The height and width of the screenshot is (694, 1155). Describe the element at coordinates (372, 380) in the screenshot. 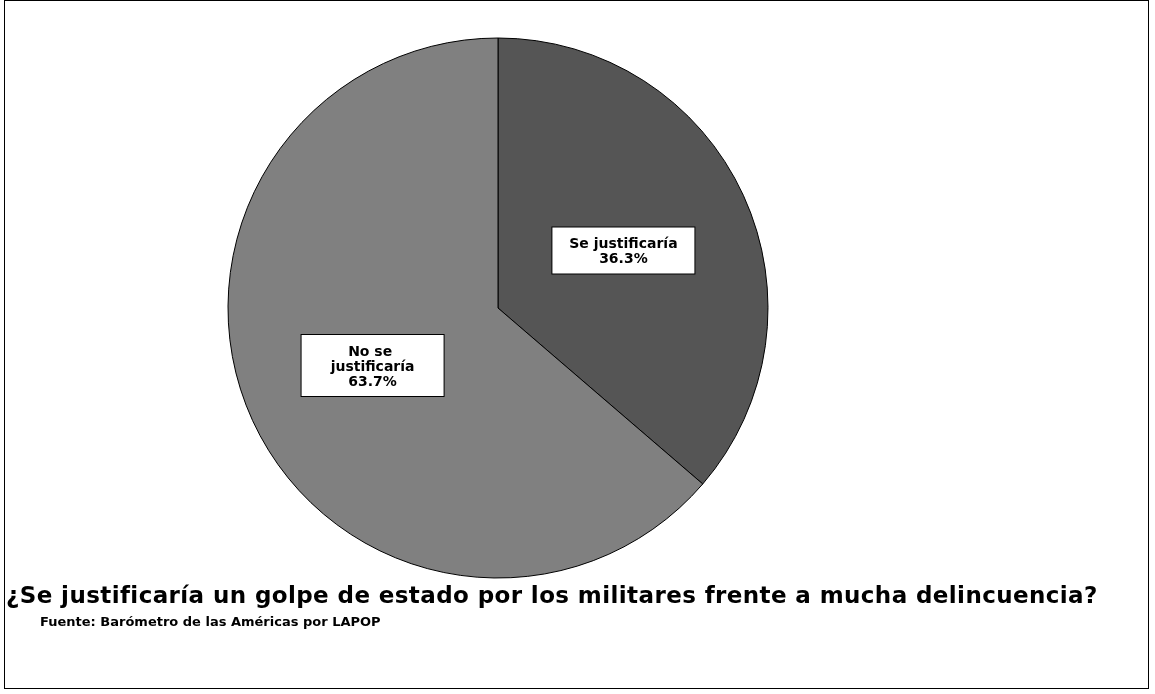

I see `data-label: 63.7%` at that location.